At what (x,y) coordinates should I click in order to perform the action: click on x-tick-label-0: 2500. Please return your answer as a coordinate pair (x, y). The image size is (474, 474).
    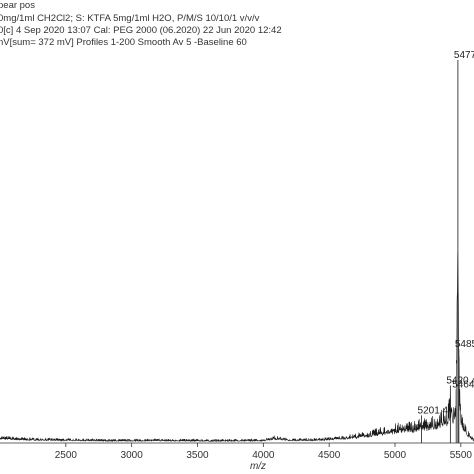
    Looking at the image, I should click on (66, 455).